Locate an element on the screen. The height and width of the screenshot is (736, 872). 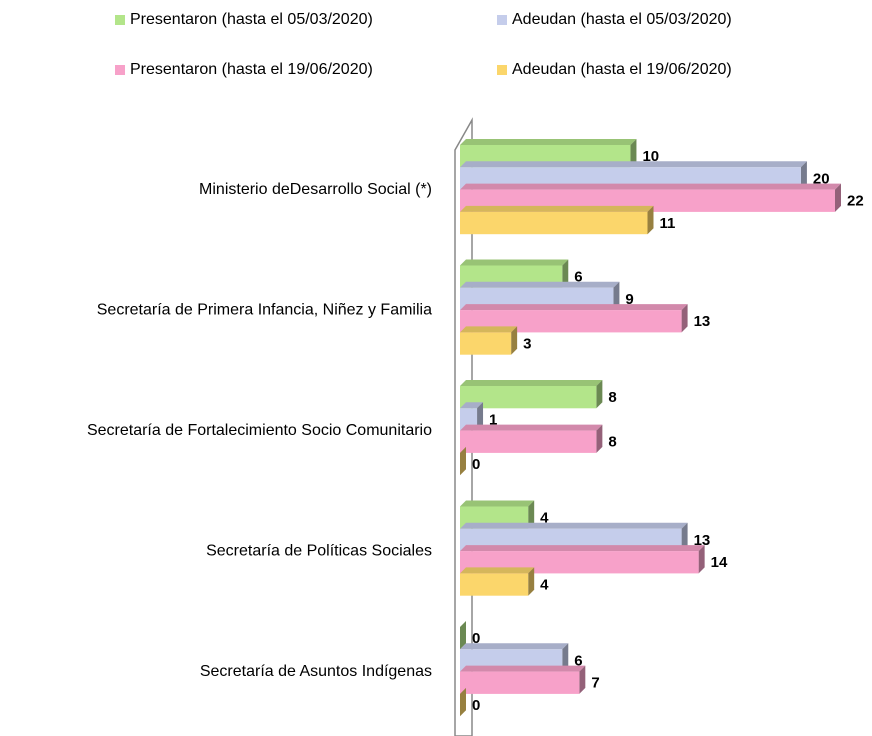
category-label: Secretaría de Asuntos Indígenas is located at coordinates (316, 671).